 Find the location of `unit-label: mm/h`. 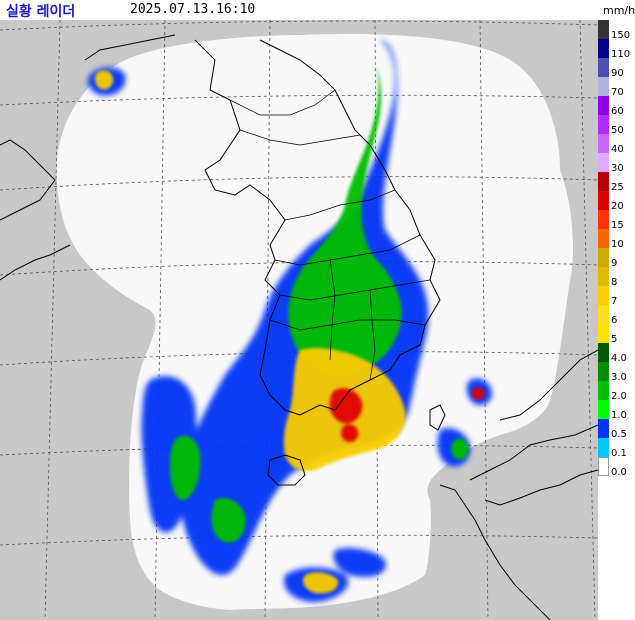

unit-label: mm/h is located at coordinates (619, 10).